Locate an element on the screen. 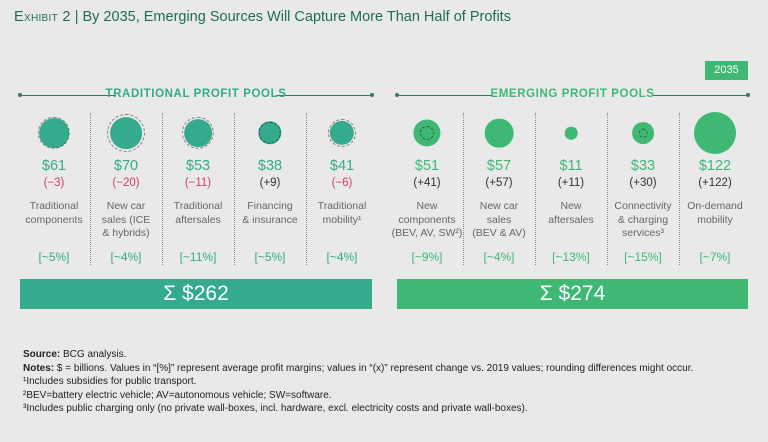  category-label: New car sales (BEV & AV) is located at coordinates (499, 220).